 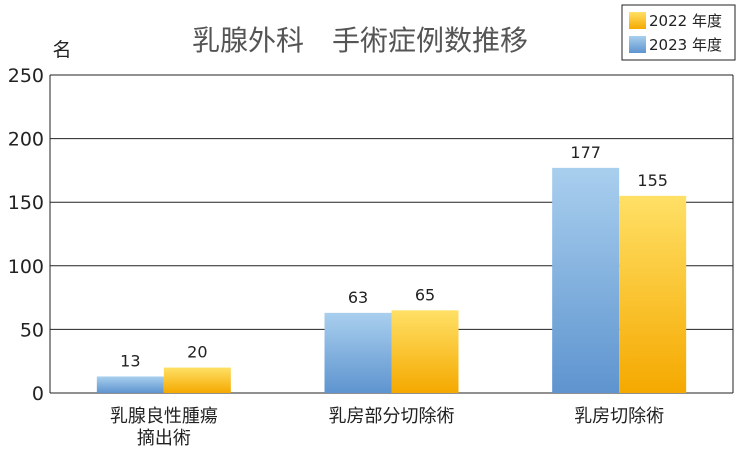 What do you see at coordinates (392, 416) in the screenshot?
I see `x-tick-label: 乳房部分切除術` at bounding box center [392, 416].